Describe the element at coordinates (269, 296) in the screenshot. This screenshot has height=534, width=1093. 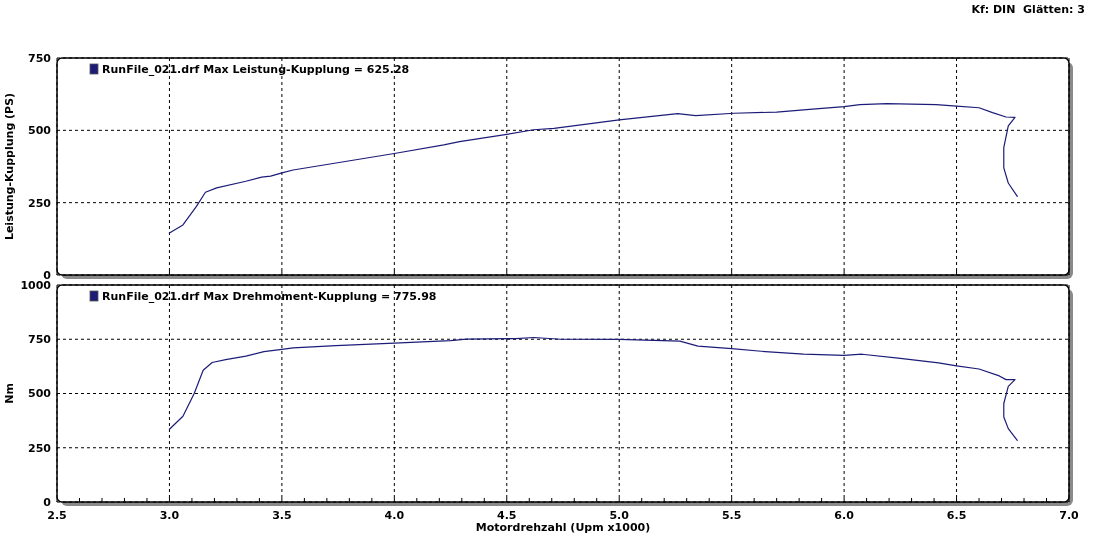
I see `legend-label: RunFile_021.drf Max Drehmoment-Kupplung = 775.98` at that location.